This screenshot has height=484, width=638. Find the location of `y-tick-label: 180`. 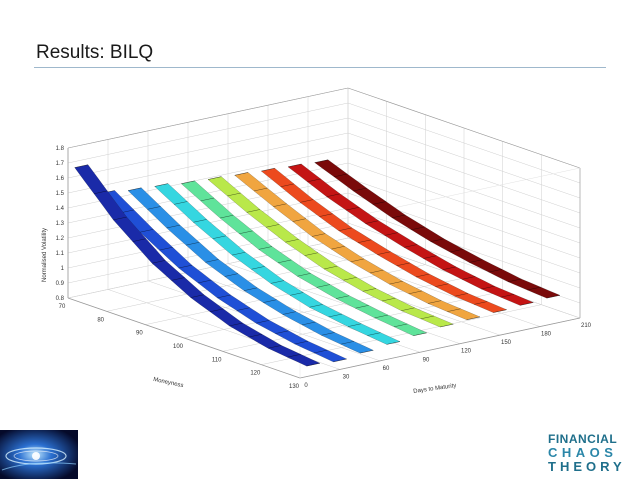

y-tick-label: 180 is located at coordinates (546, 335).